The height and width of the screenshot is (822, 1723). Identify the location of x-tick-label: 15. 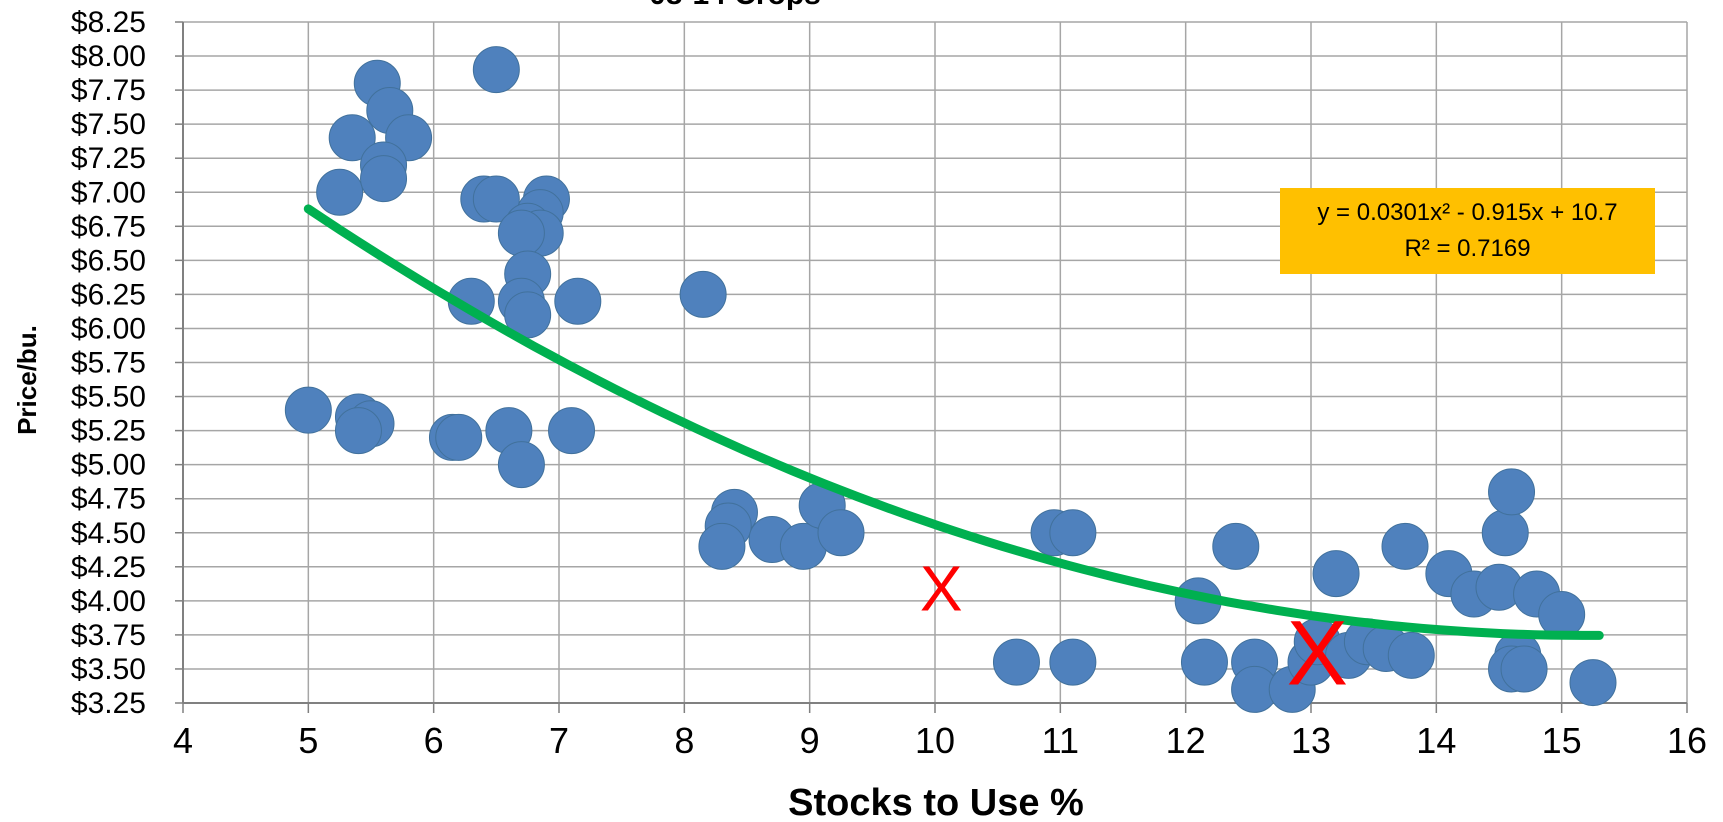
(1562, 740).